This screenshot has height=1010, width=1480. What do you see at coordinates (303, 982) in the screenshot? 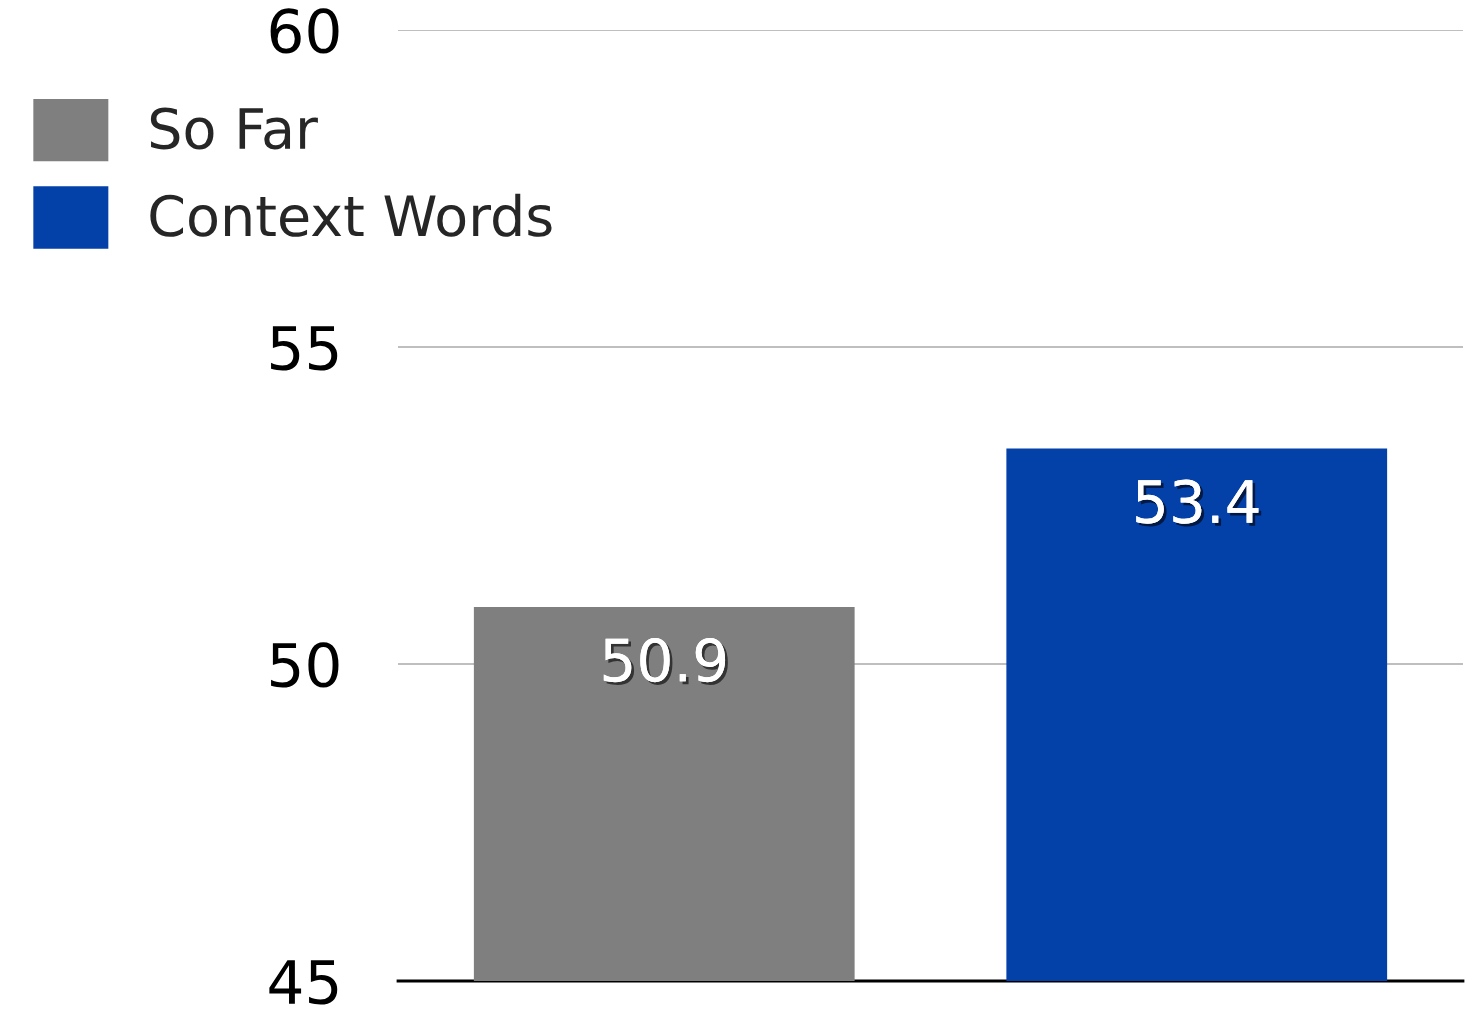
I see `y-tick-label: 45` at bounding box center [303, 982].